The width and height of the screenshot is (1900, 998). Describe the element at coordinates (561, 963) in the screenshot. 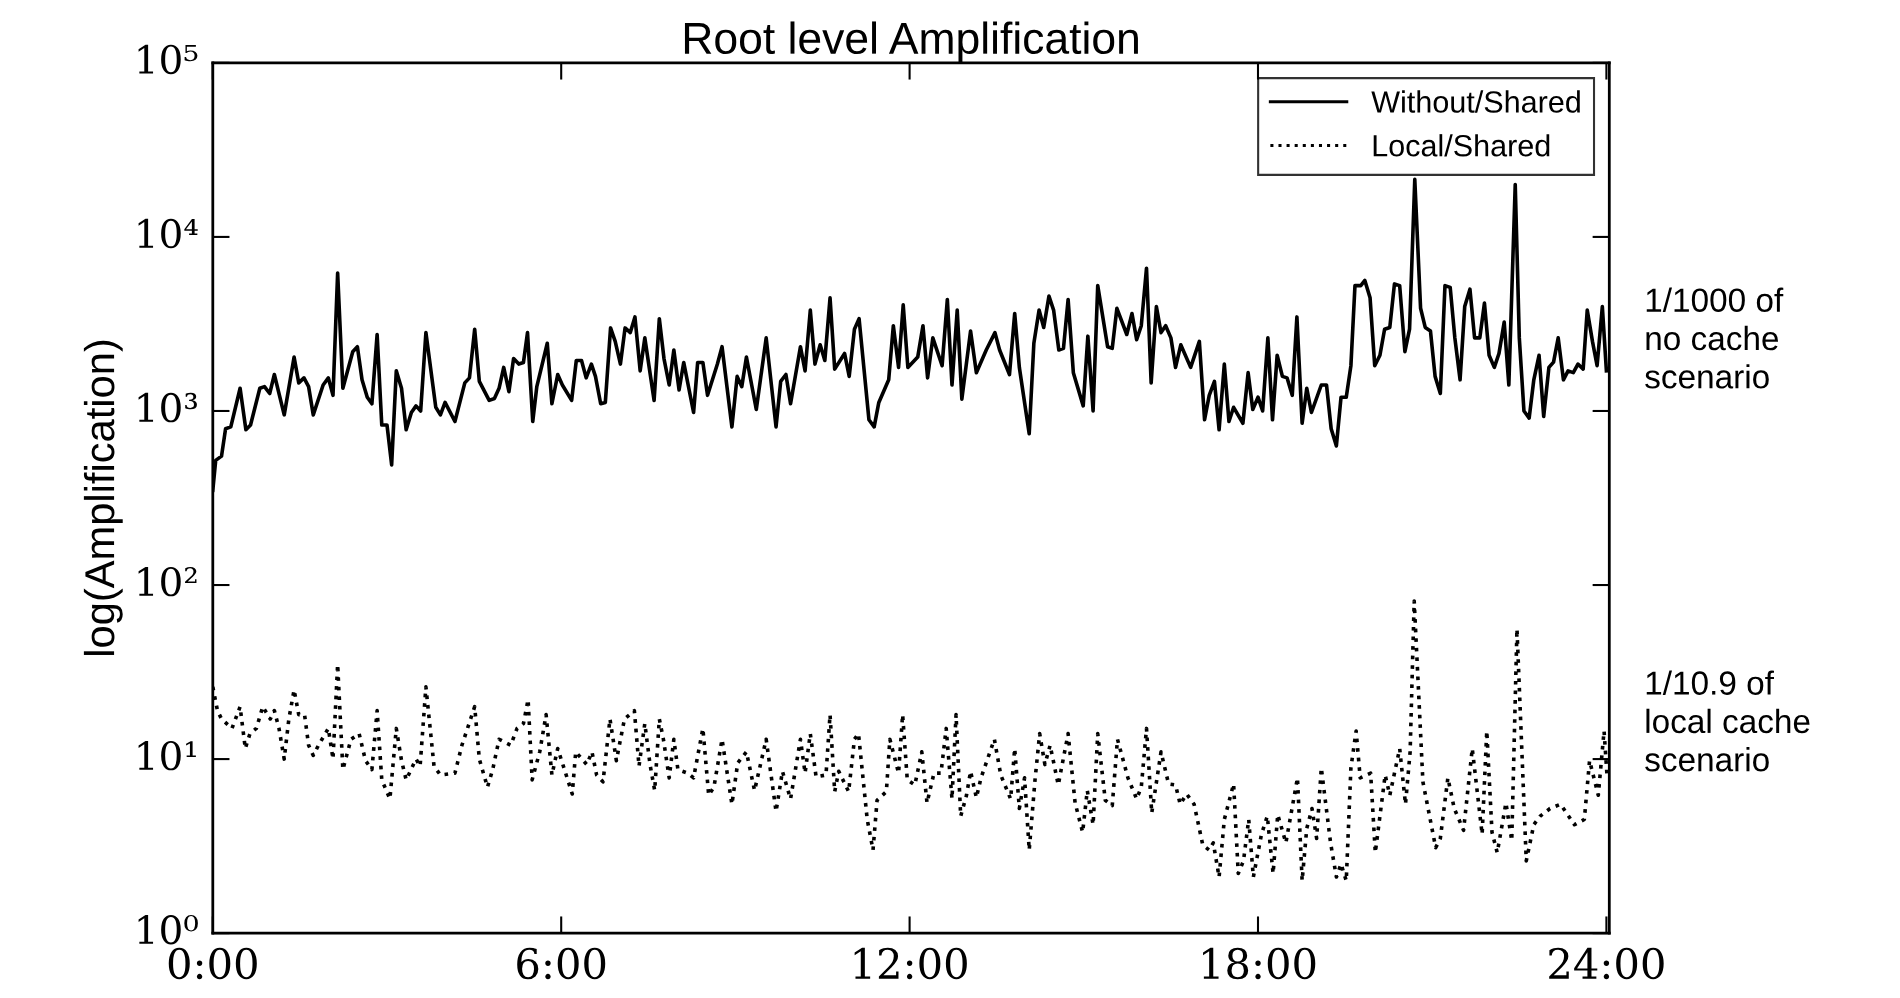

I see `x-tick-label: 6:00` at that location.